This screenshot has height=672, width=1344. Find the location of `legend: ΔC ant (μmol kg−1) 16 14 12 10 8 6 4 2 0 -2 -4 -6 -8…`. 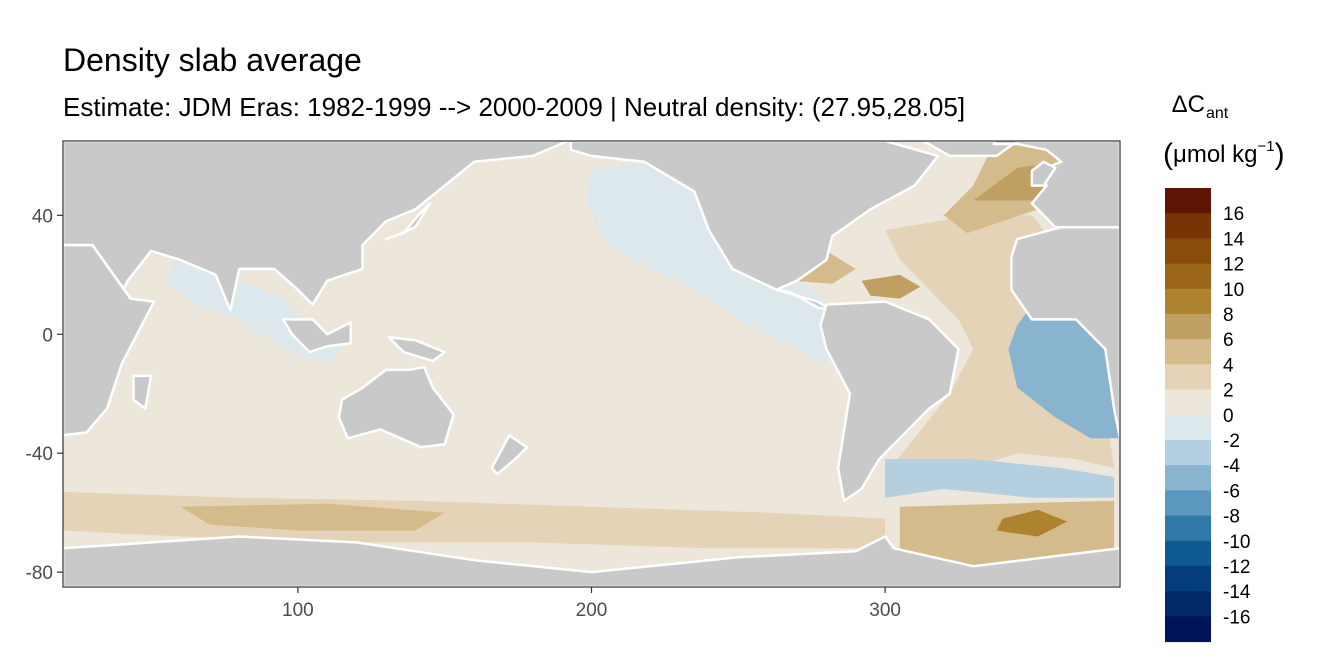

legend: ΔC ant (μmol kg−1) 16 14 12 10 8 6 4 2 0 -2 -4 -6 -8… is located at coordinates (1224, 367).